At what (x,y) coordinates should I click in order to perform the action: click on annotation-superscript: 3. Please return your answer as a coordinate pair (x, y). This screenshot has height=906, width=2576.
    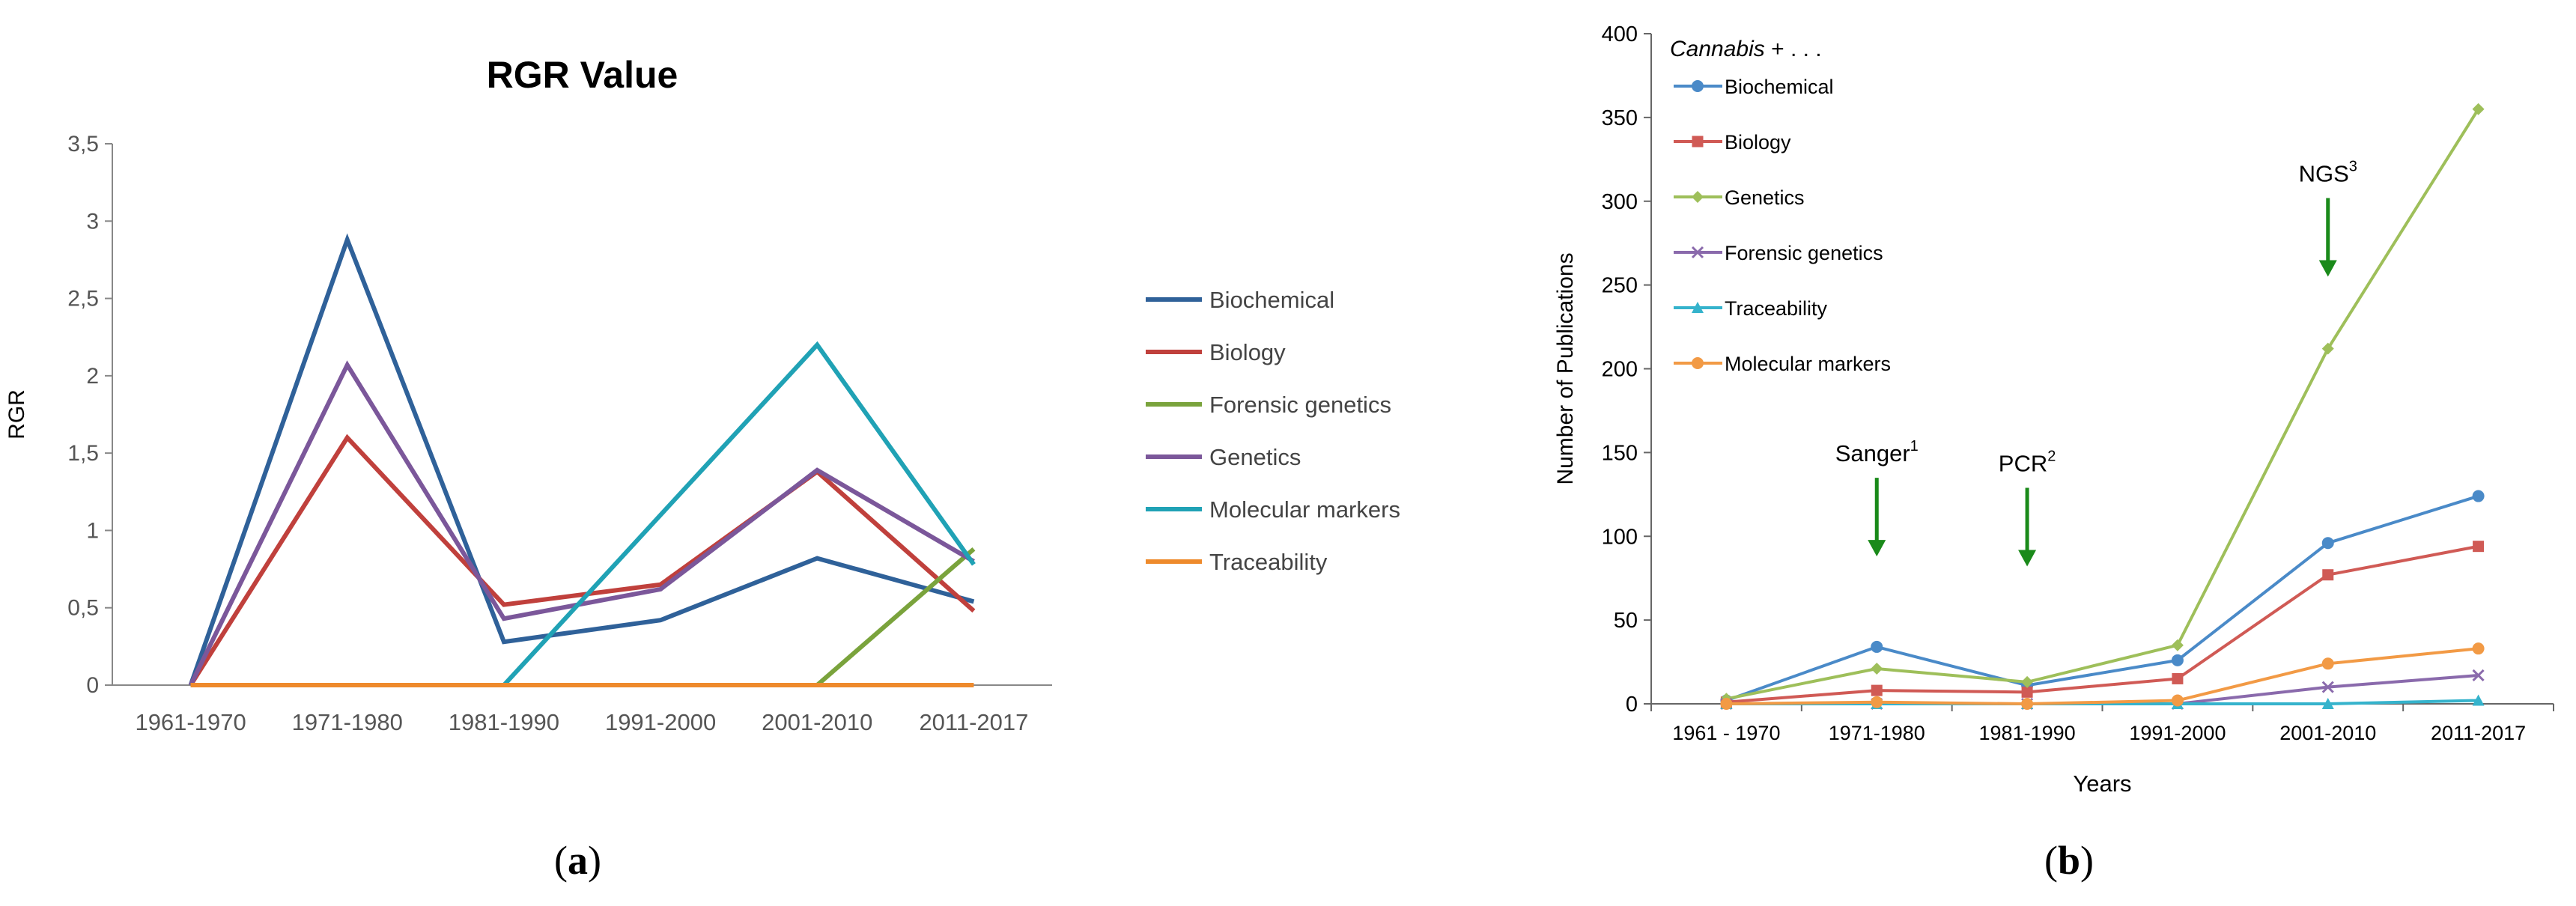
    Looking at the image, I should click on (2353, 166).